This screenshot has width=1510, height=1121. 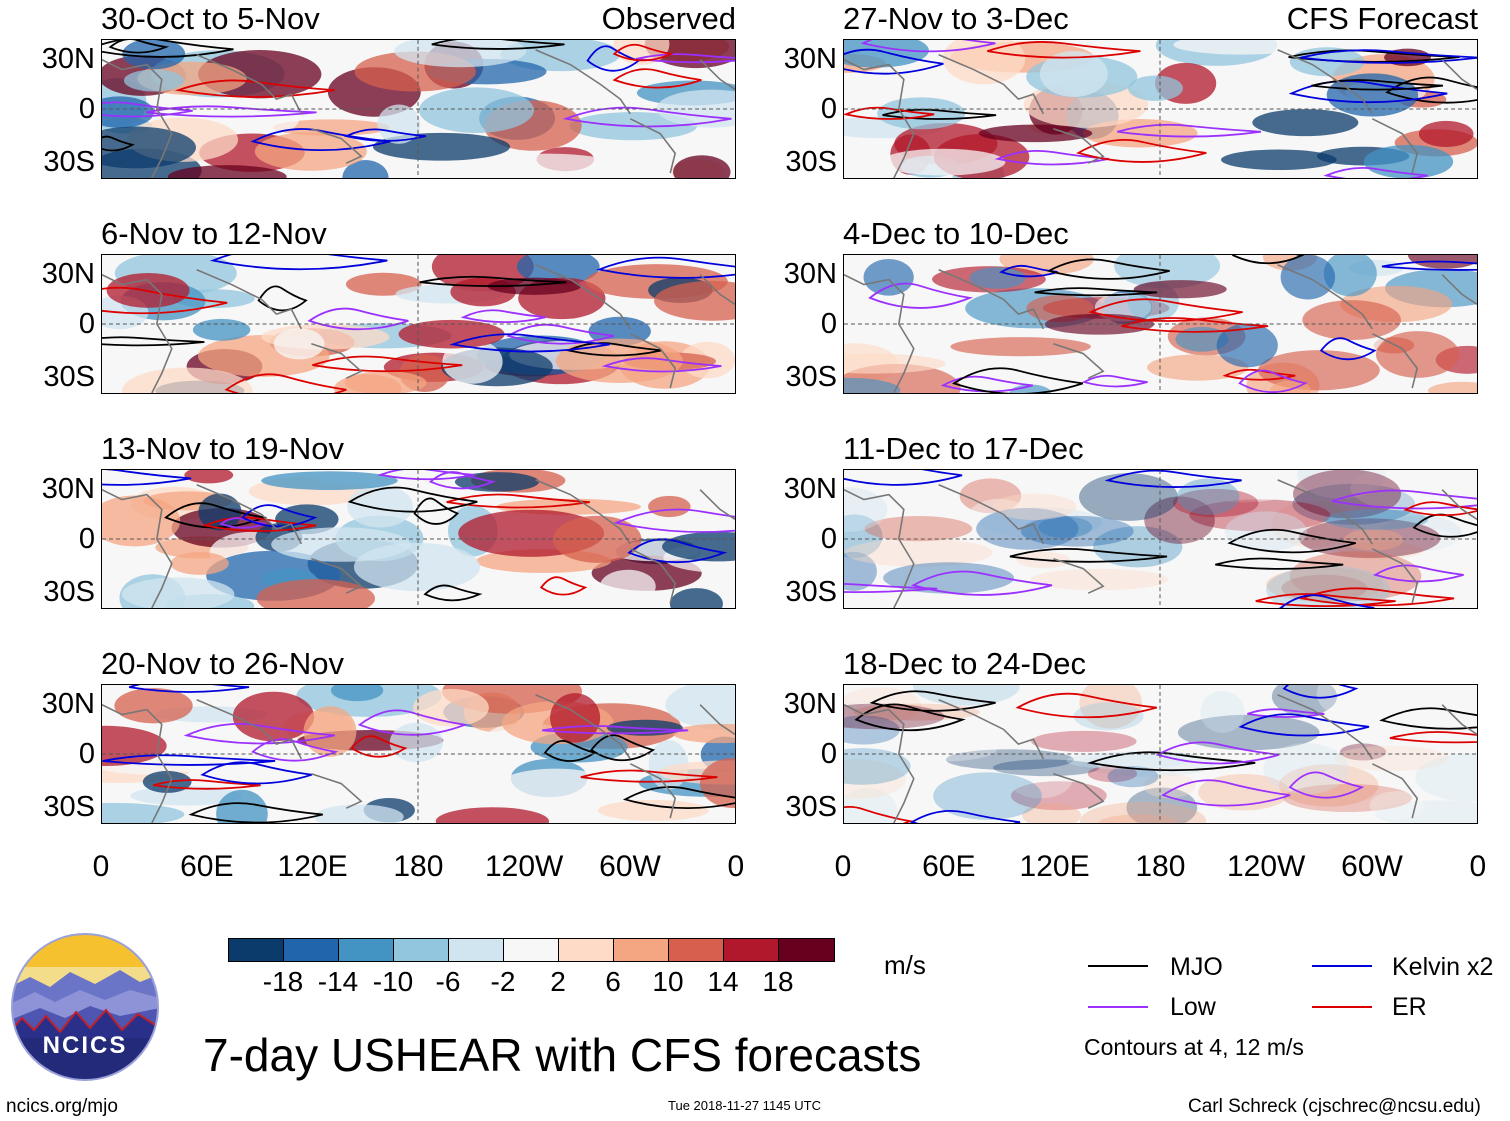 I want to click on colorbar-label: 6, so click(x=613, y=981).